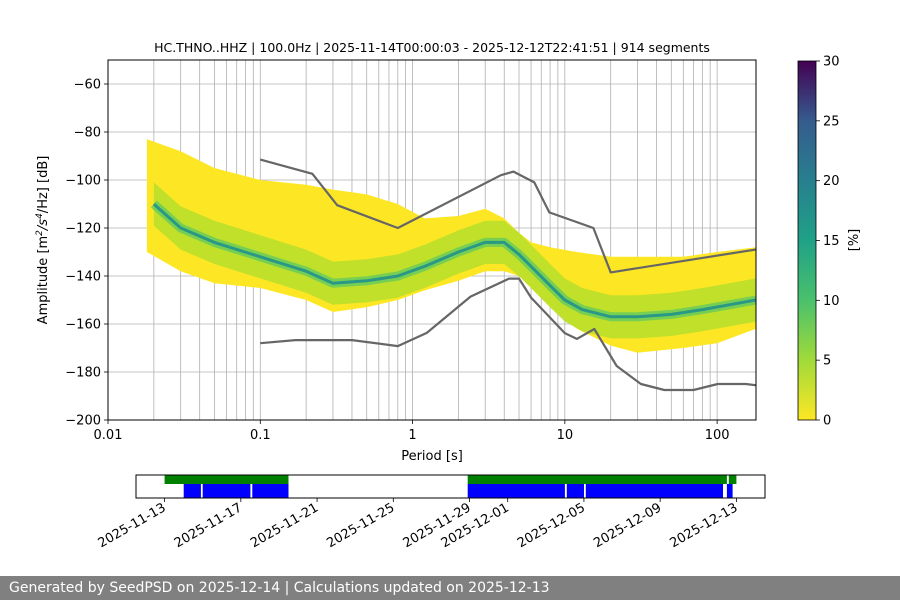 This screenshot has height=600, width=900. Describe the element at coordinates (508, 216) in the screenshot. I see `curve-nhnm` at that location.